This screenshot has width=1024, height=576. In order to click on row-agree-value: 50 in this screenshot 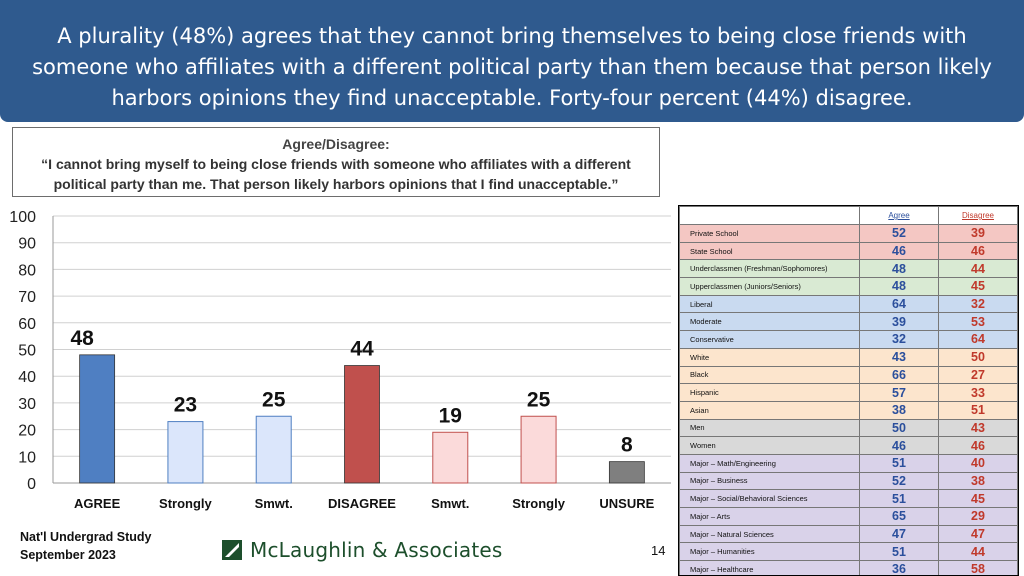, I will do `click(899, 428)`.